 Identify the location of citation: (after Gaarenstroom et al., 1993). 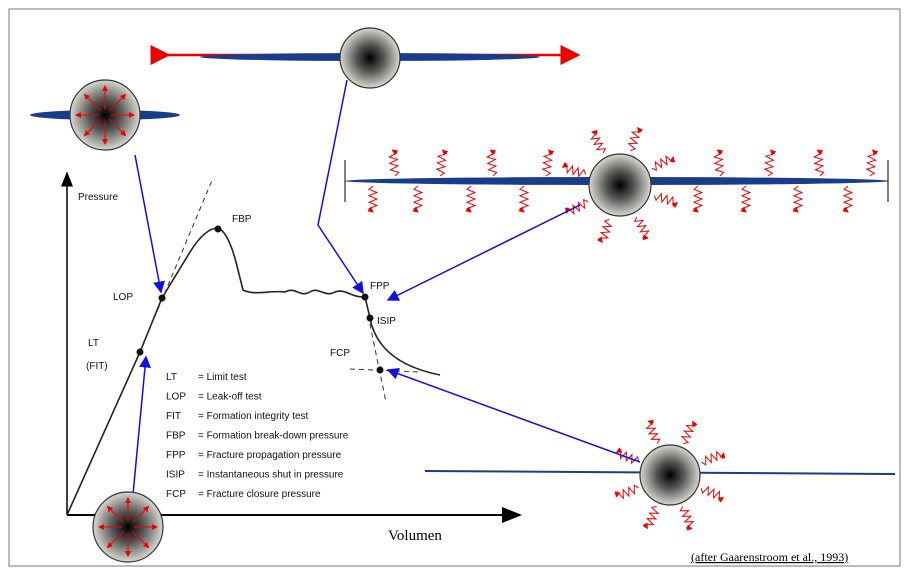
(769, 557).